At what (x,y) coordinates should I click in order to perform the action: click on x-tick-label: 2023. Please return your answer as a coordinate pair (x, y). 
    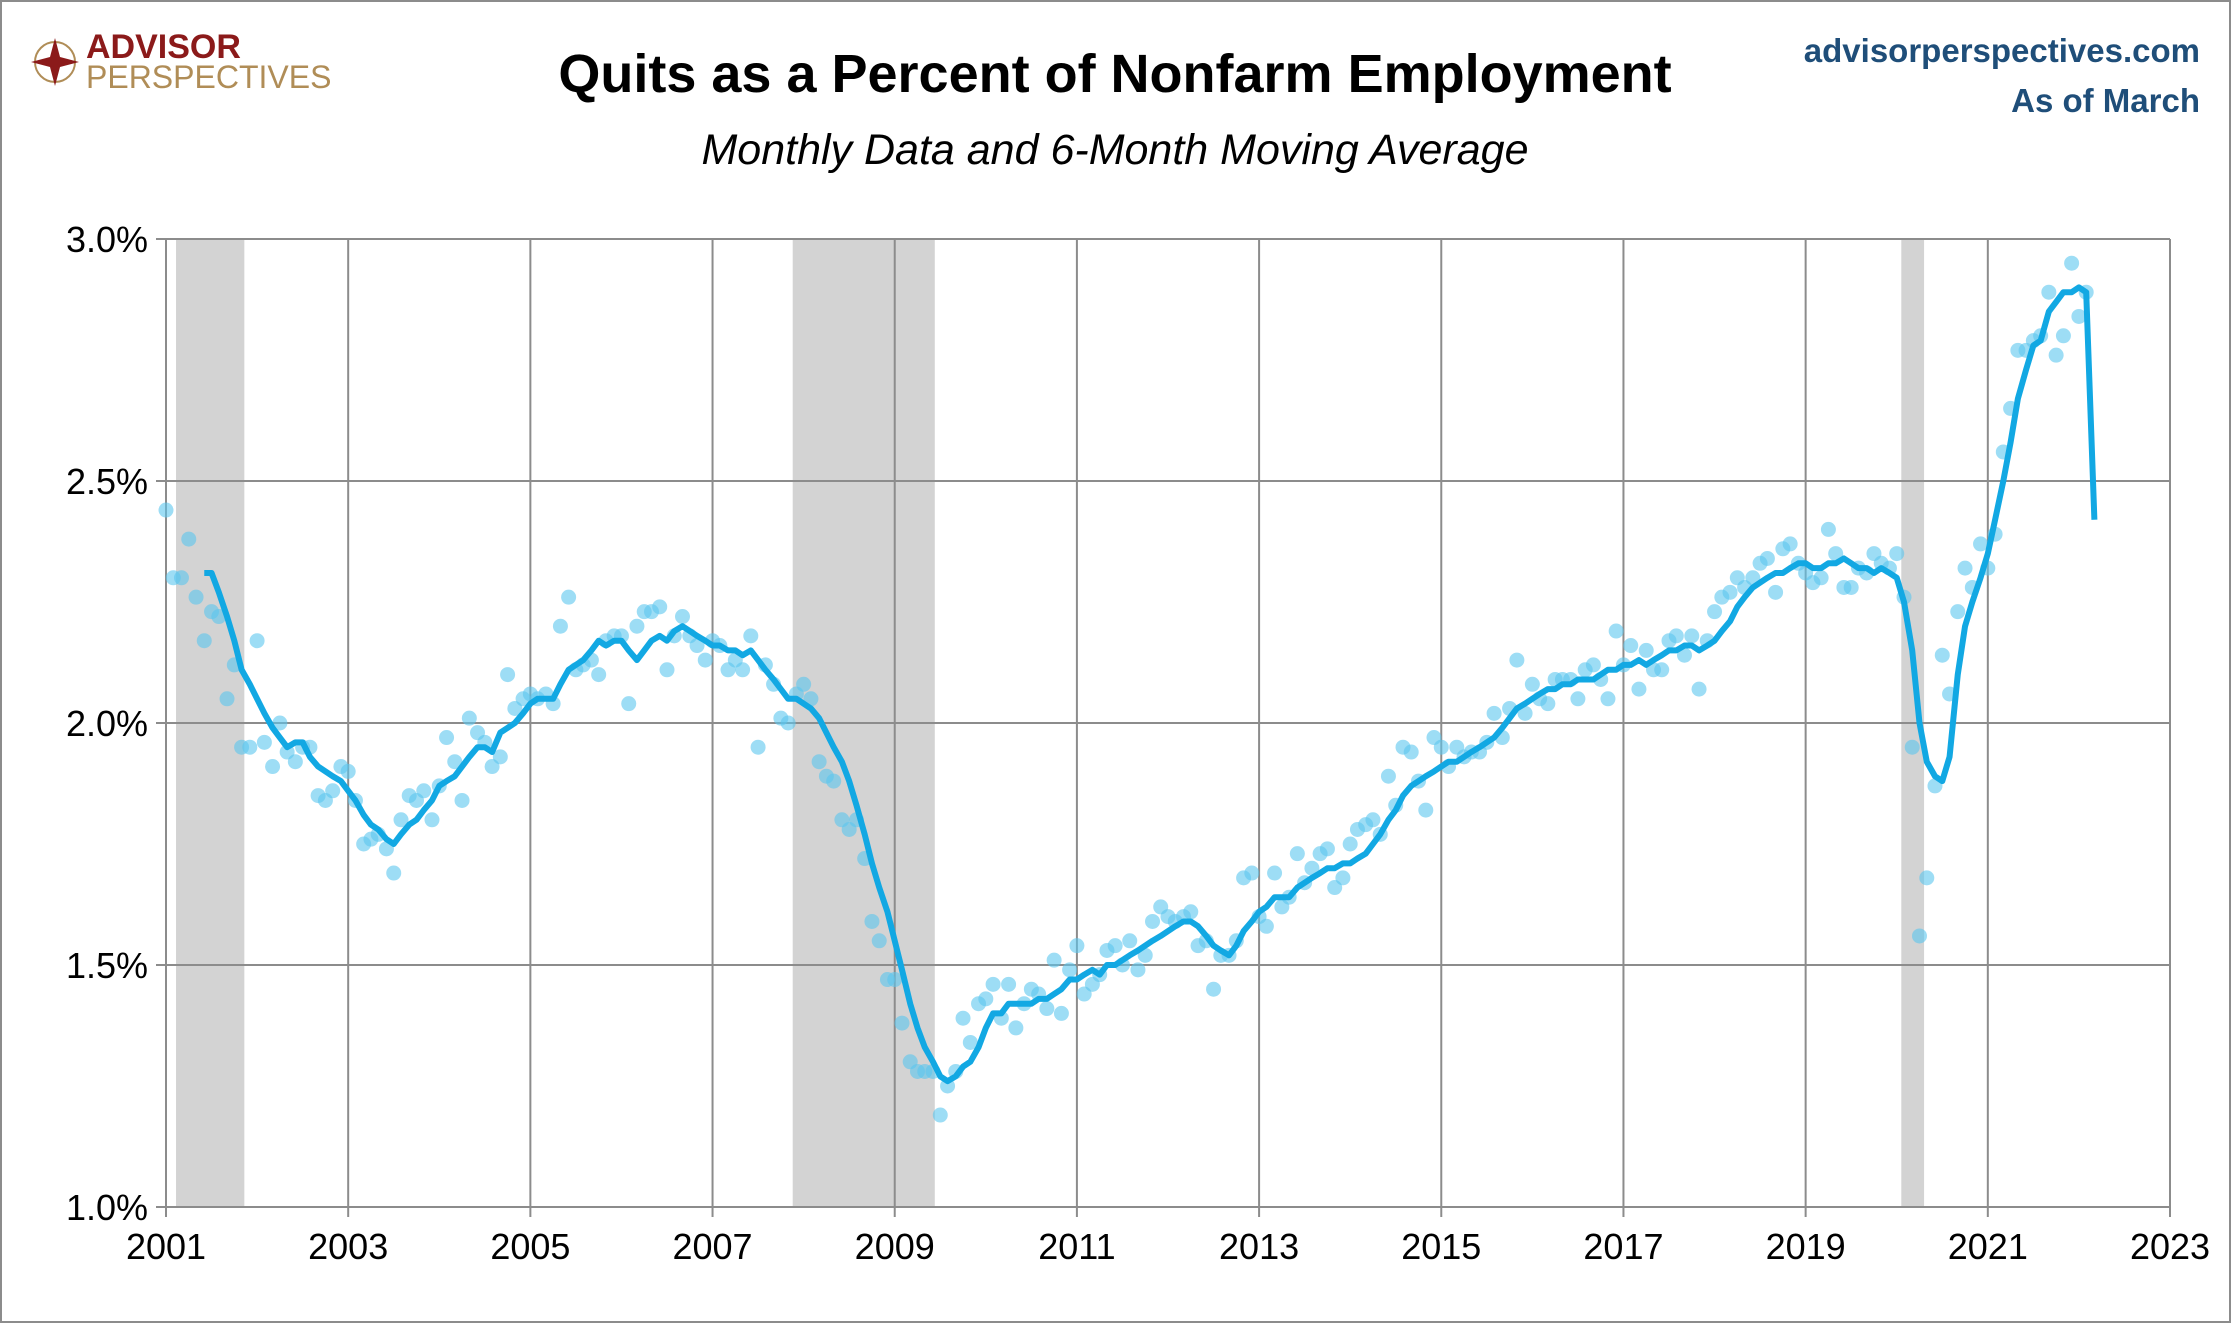
    Looking at the image, I should click on (2170, 1246).